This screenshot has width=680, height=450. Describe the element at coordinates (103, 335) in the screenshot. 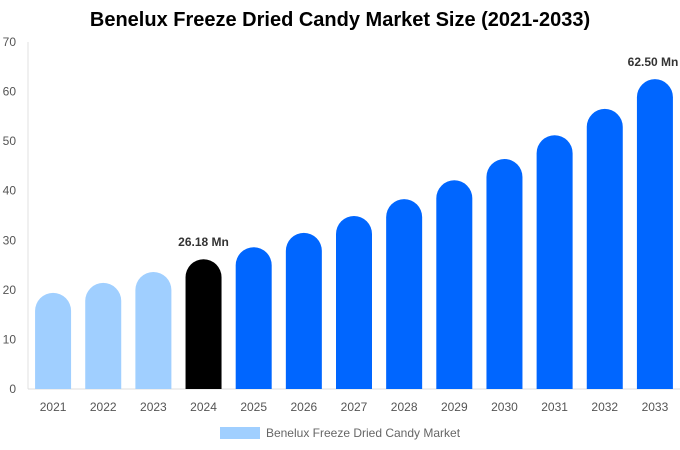

I see `bar-2022` at that location.